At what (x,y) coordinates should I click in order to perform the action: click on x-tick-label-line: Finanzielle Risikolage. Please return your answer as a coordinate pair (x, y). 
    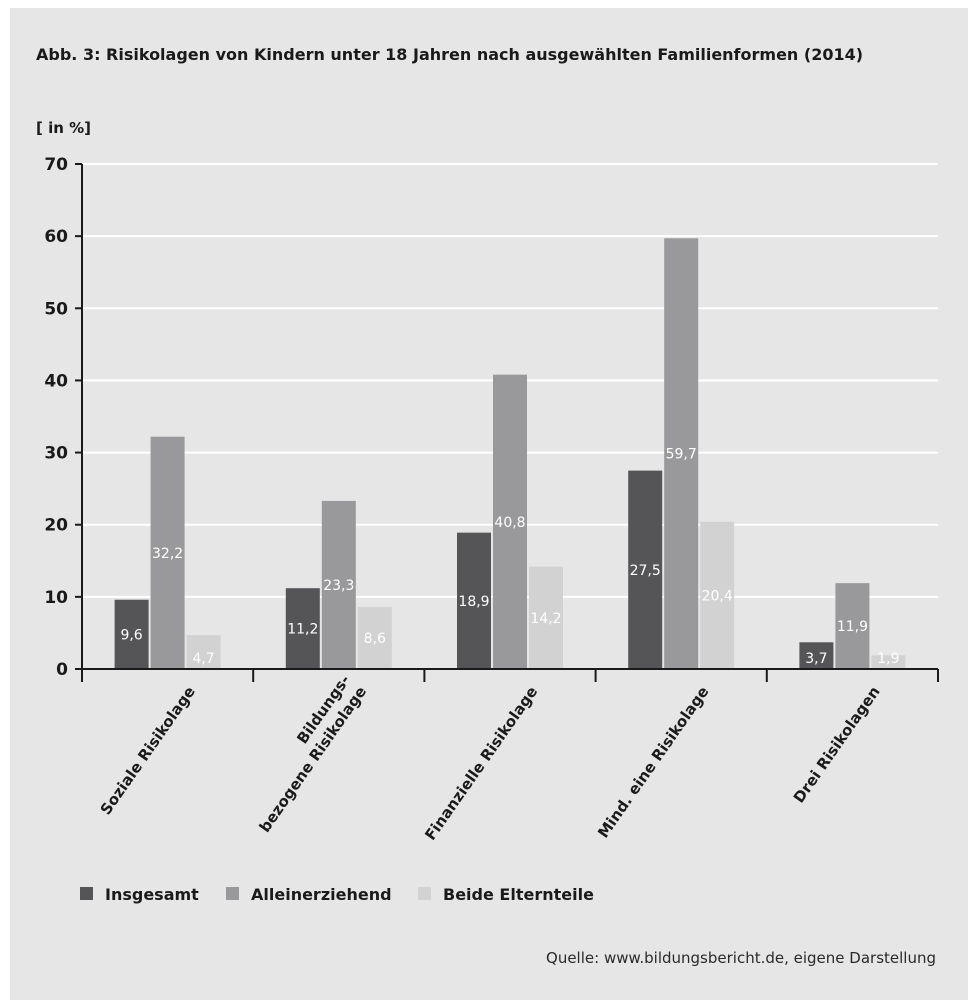
    Looking at the image, I should click on (481, 763).